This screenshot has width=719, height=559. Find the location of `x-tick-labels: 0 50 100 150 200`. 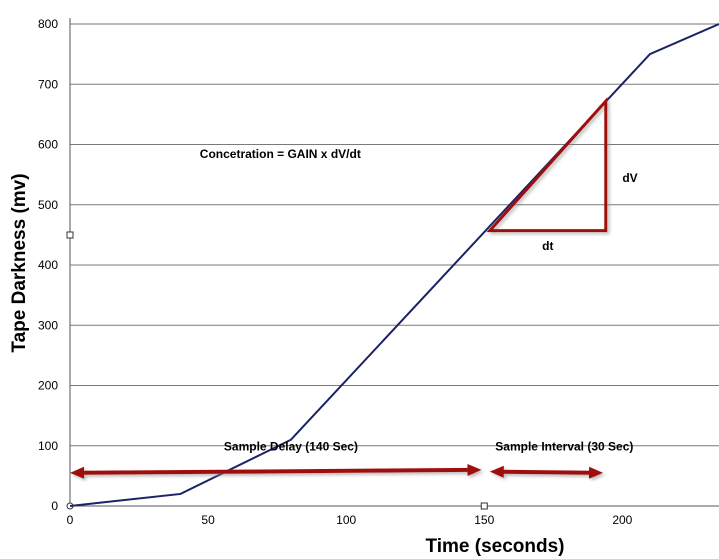

x-tick-labels: 0 50 100 150 200 is located at coordinates (350, 520).